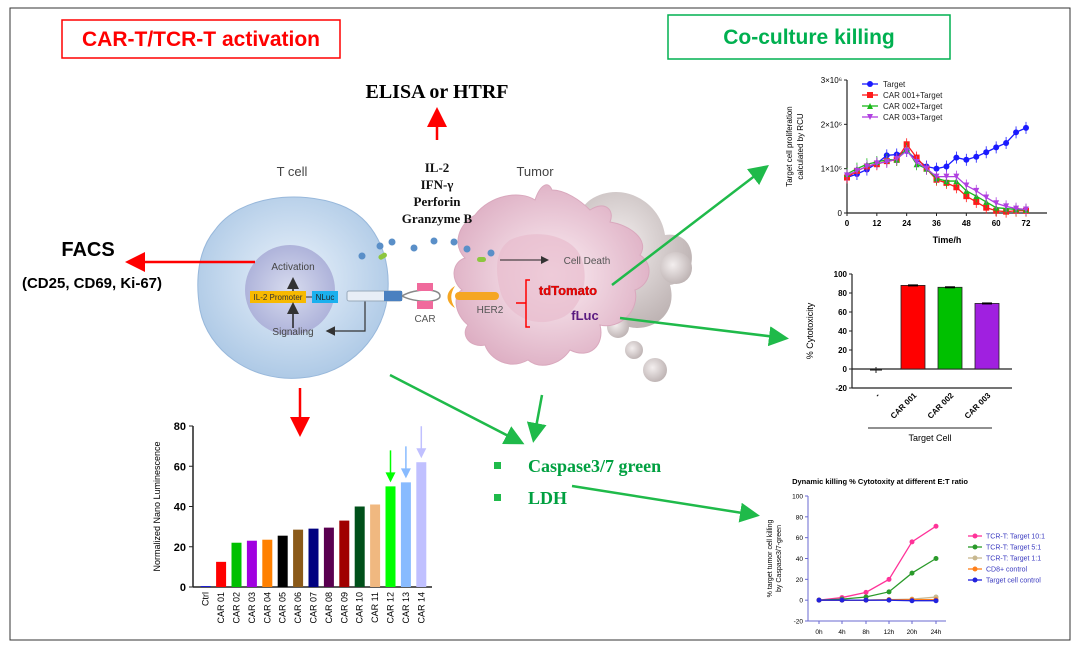  What do you see at coordinates (877, 395) in the screenshot?
I see `x-tick-label: -` at bounding box center [877, 395].